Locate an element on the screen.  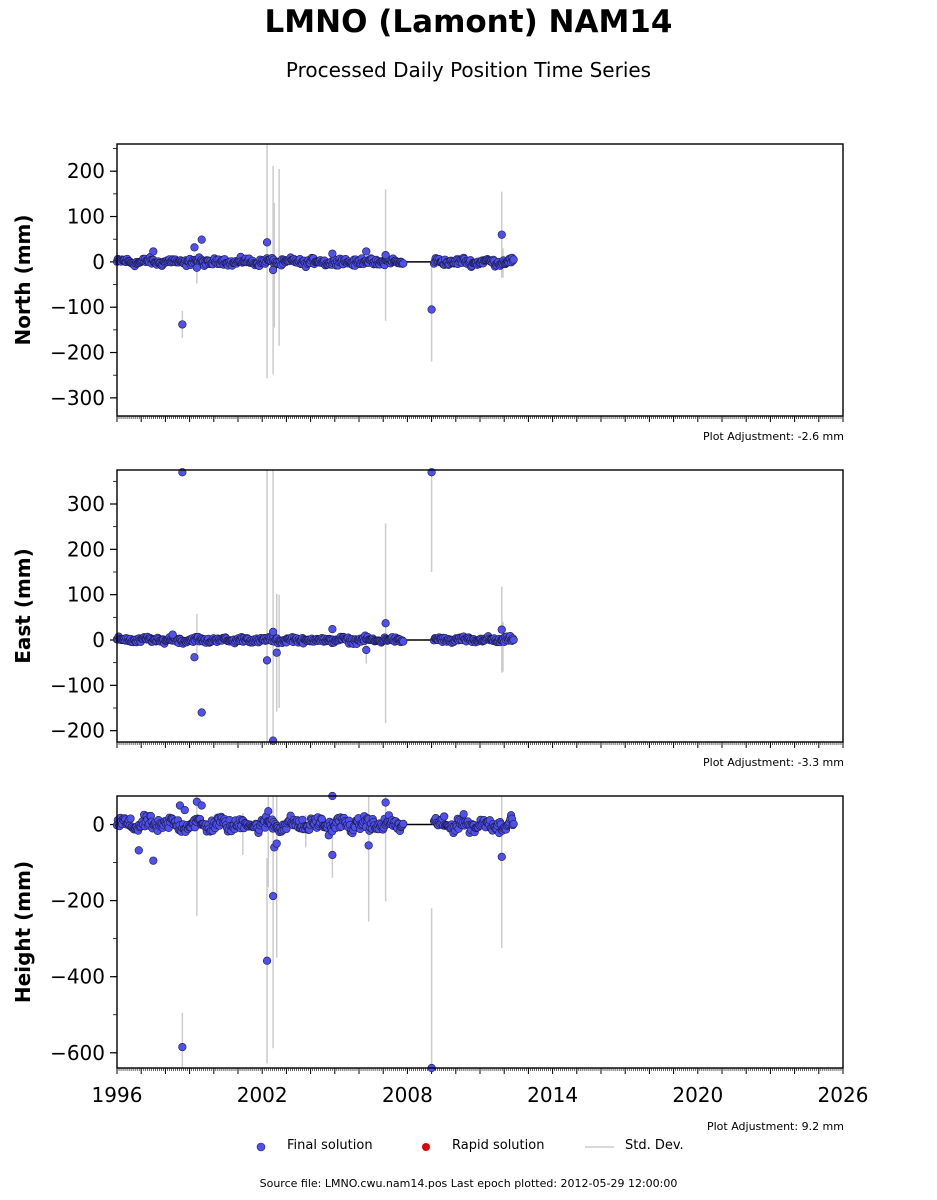
xtick-label: 1996 is located at coordinates (117, 1095).